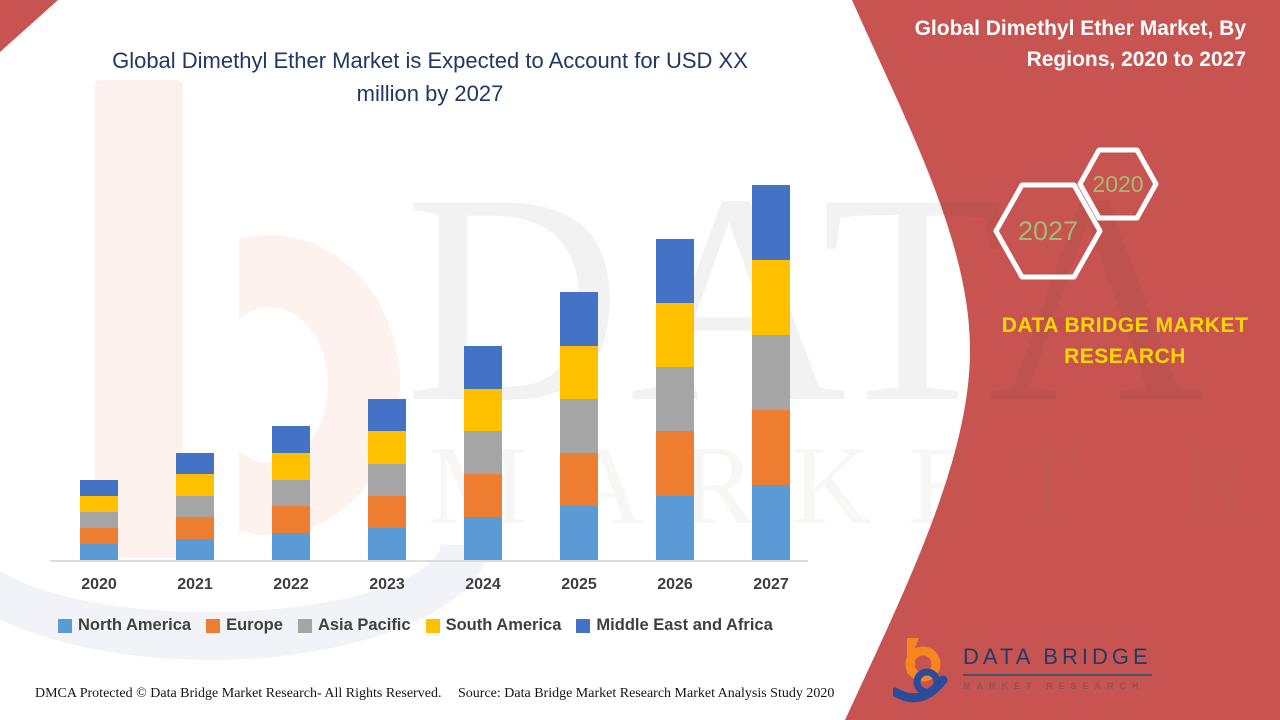  What do you see at coordinates (364, 625) in the screenshot?
I see `legend-label-asia-pacific: Asia Pacific` at bounding box center [364, 625].